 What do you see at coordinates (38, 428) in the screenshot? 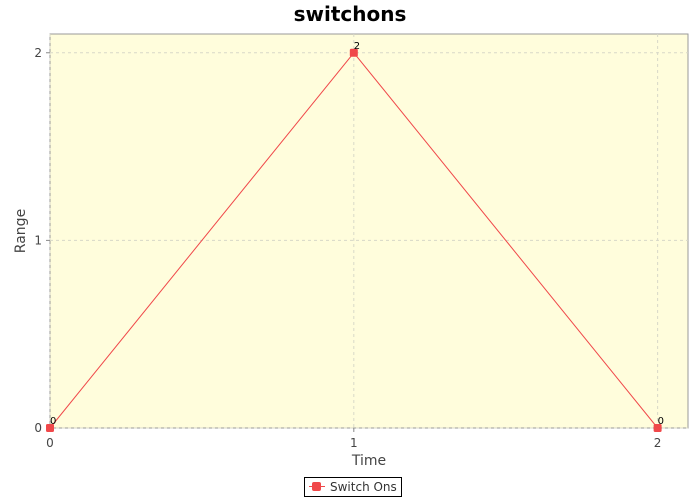
I see `y-tick-label: 0` at bounding box center [38, 428].